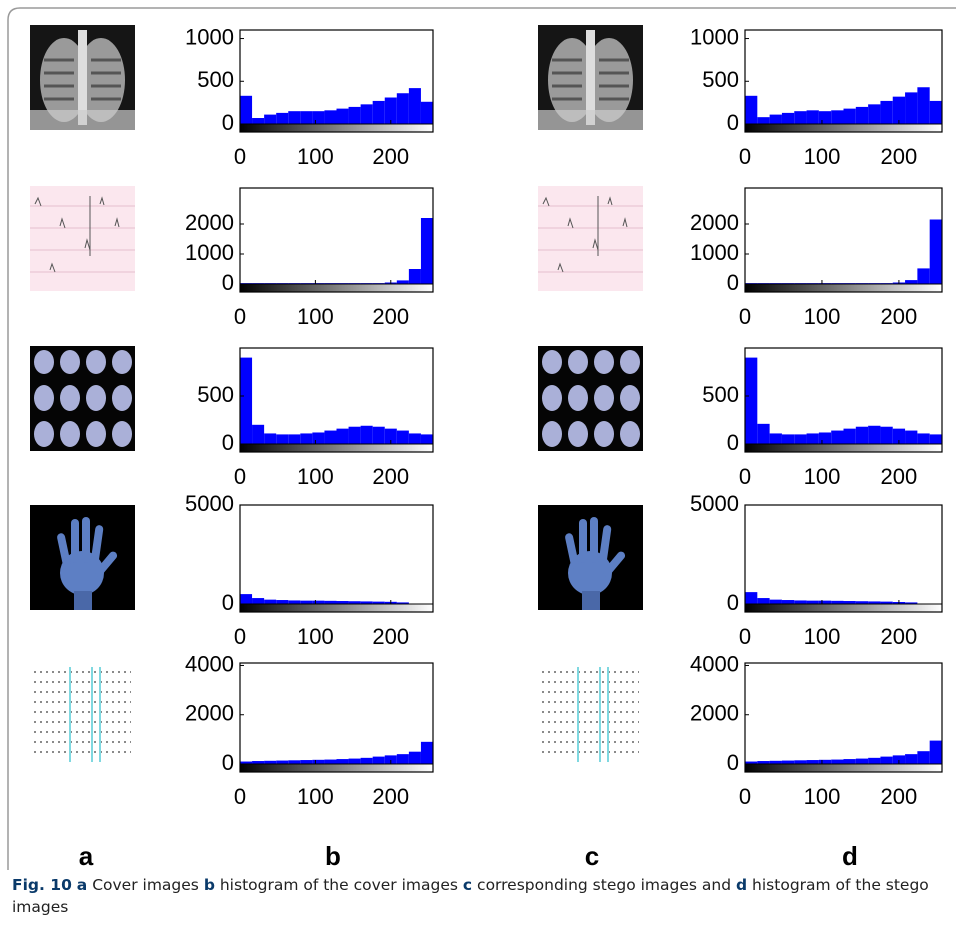 This screenshot has height=938, width=956. What do you see at coordinates (82, 885) in the screenshot?
I see `caption-key: a` at bounding box center [82, 885].